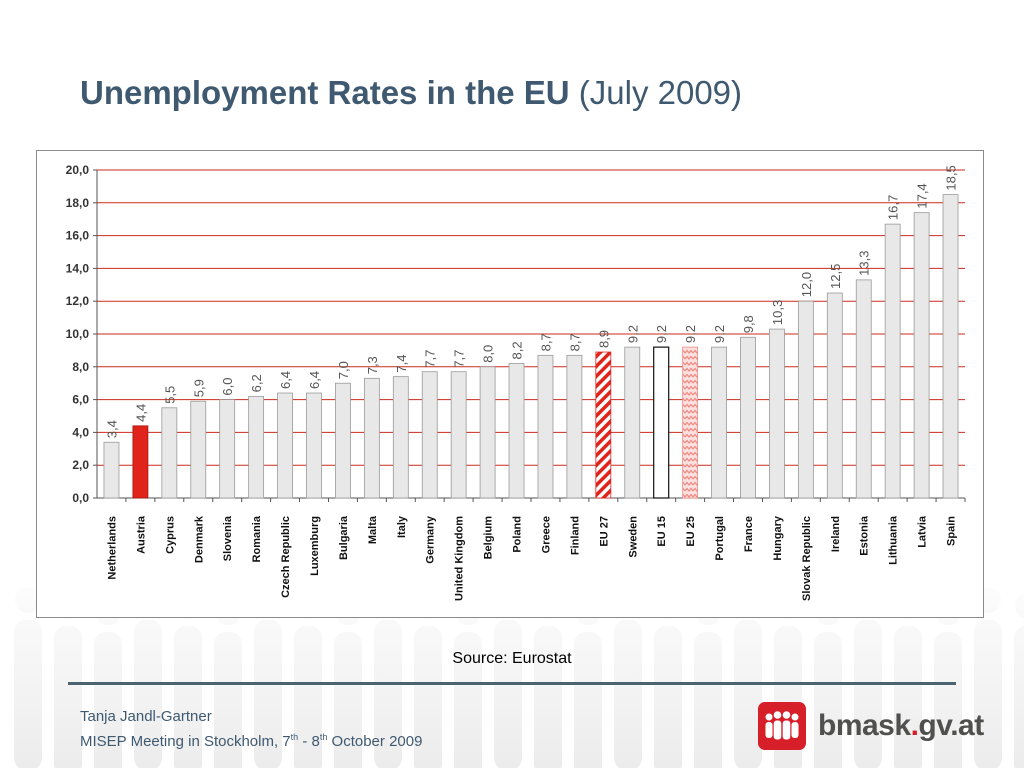 This screenshot has height=768, width=1024. Describe the element at coordinates (401, 364) in the screenshot. I see `value-label: 7,4` at that location.